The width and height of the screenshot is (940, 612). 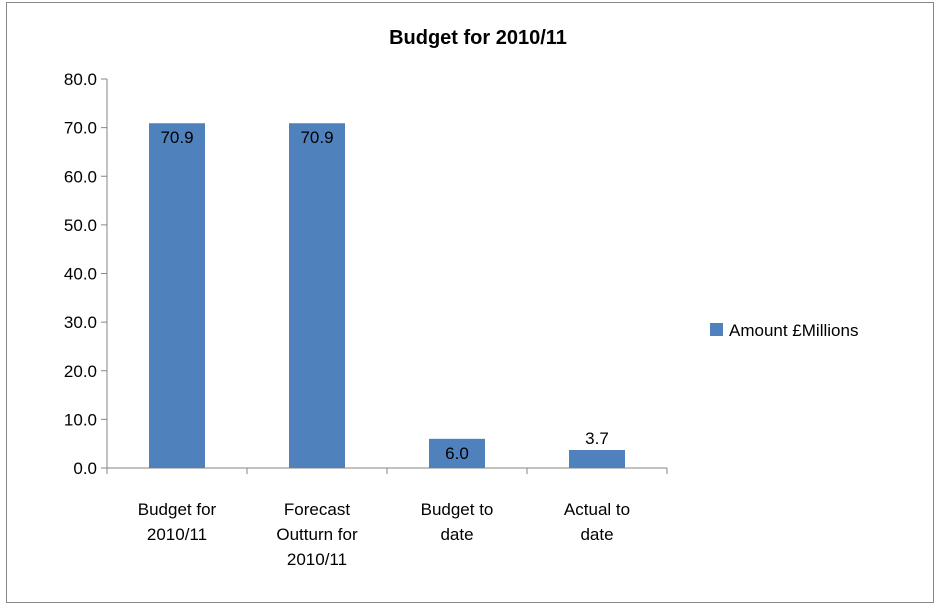 What do you see at coordinates (457, 509) in the screenshot?
I see `x-tick-label: Budget to` at bounding box center [457, 509].